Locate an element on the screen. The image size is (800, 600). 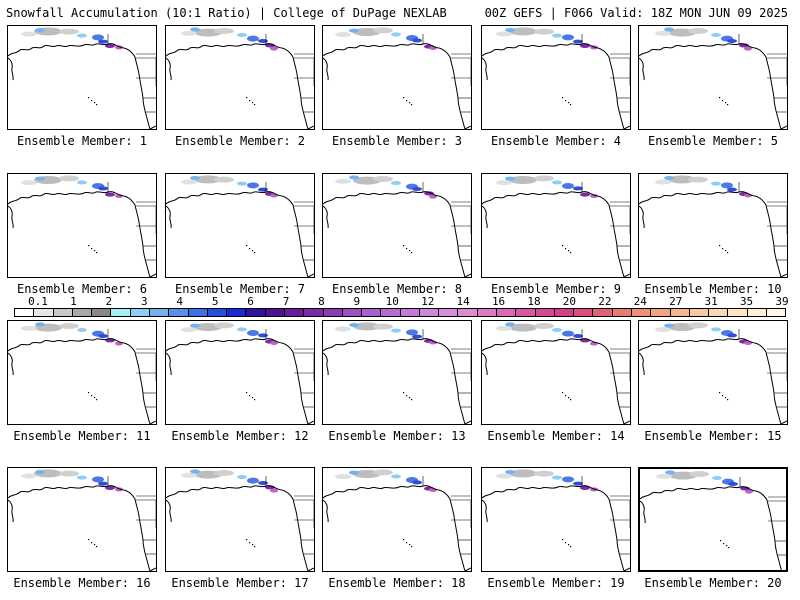
ensemble-member-label: Ensemble Member: 3 is located at coordinates (397, 141).